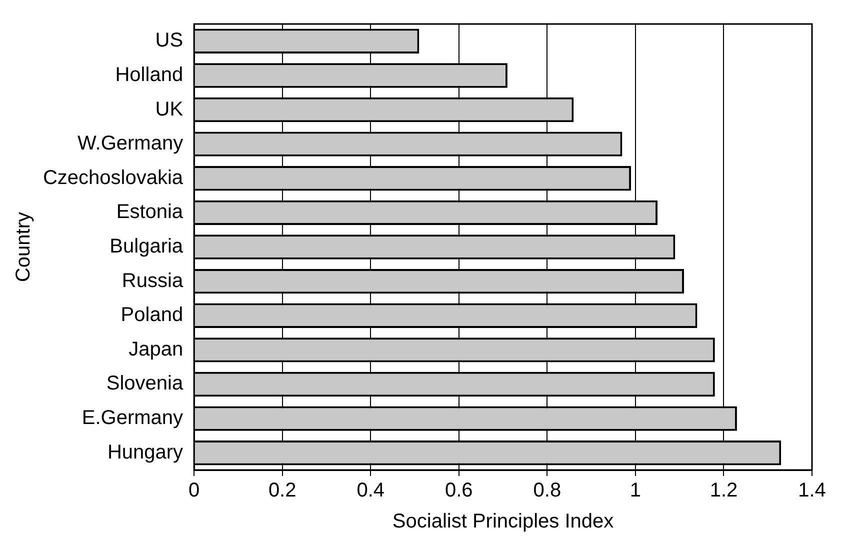 The height and width of the screenshot is (547, 844). I want to click on x-tick-label: 1.2, so click(724, 491).